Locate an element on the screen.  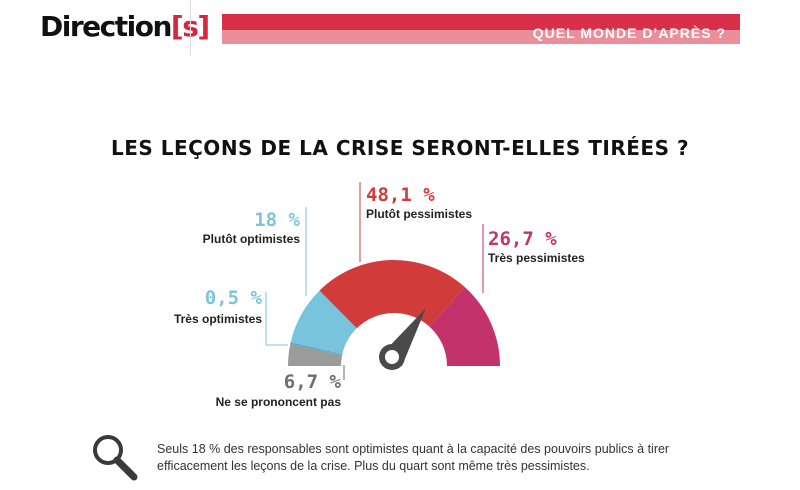
header-divider is located at coordinates (190, 27).